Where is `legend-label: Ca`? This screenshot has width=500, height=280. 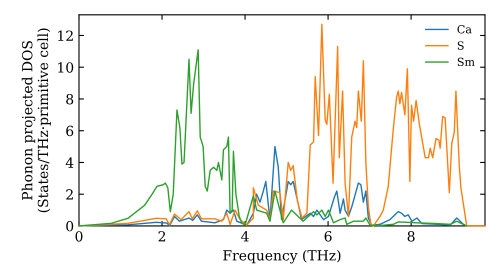
legend-label: Ca is located at coordinates (464, 29).